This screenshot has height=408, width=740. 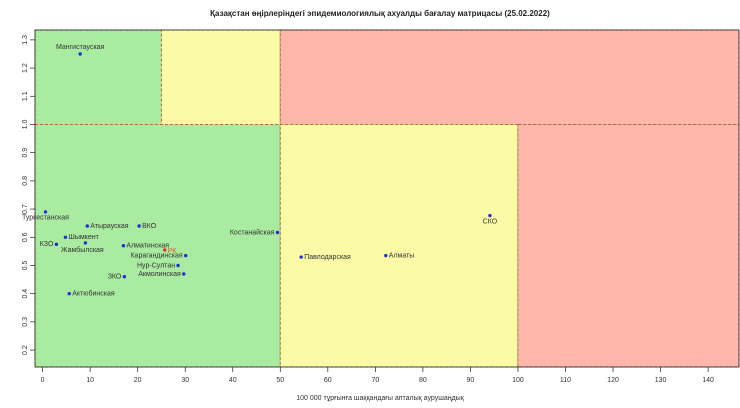 I want to click on y-tick-label: 1.1, so click(x=25, y=96).